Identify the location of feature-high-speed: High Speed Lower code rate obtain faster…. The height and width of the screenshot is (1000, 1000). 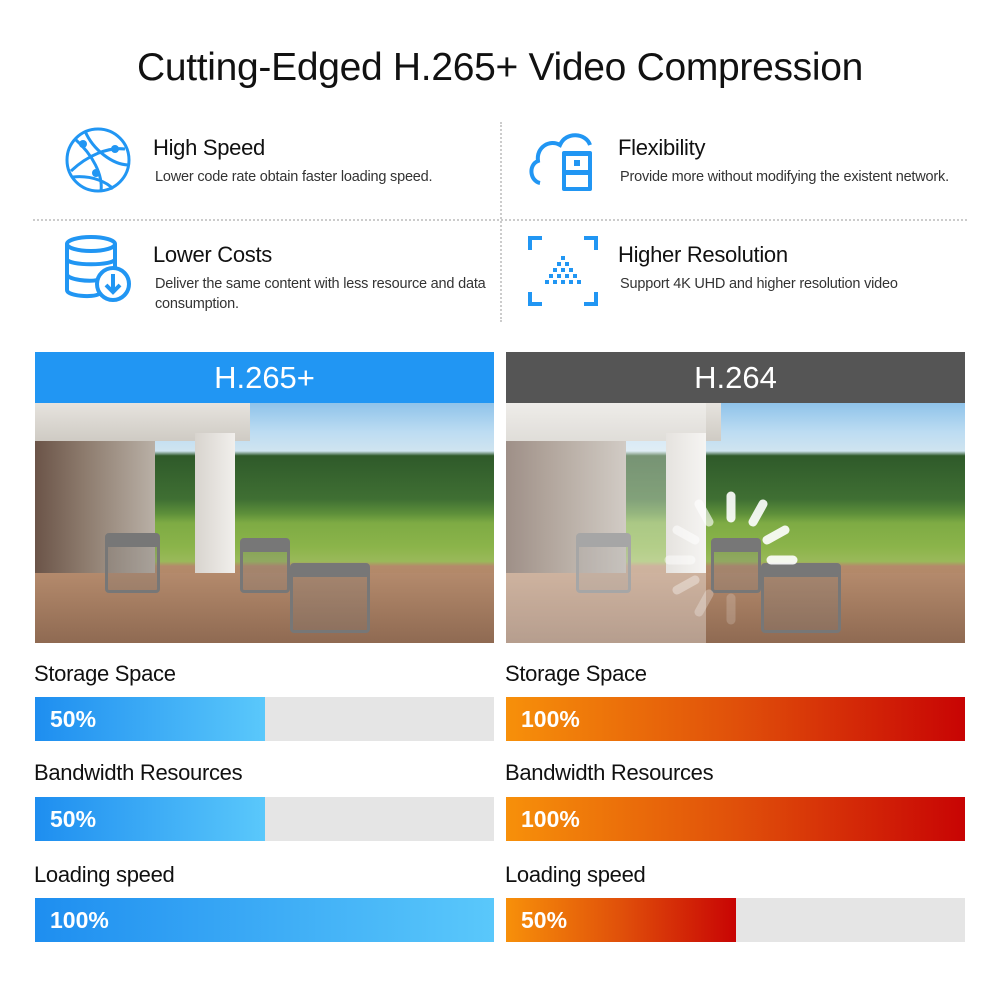
(333, 161).